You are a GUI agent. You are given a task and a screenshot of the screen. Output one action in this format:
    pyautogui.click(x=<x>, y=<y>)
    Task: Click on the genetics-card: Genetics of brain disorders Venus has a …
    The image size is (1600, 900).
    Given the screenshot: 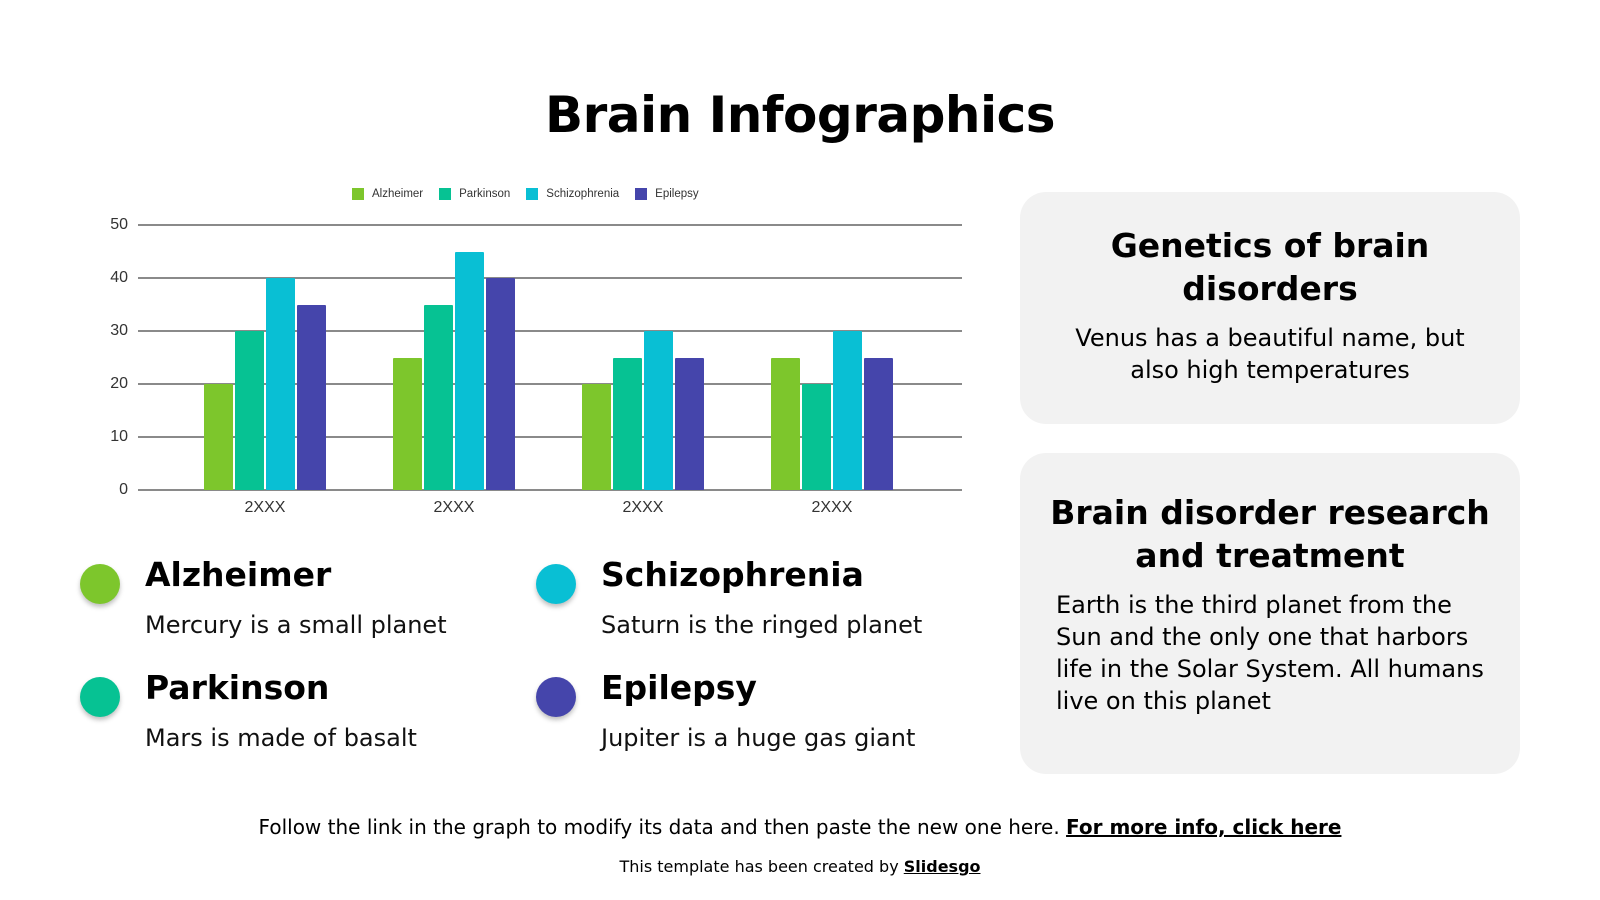 What is the action you would take?
    pyautogui.click(x=1270, y=308)
    